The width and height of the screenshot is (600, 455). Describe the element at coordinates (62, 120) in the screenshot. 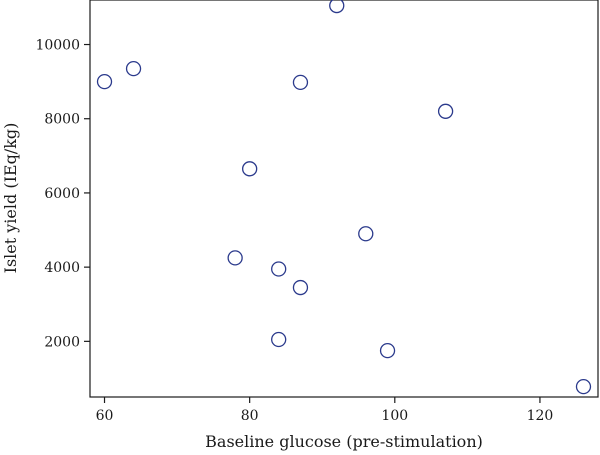

I see `y-tick-label: 8000` at that location.